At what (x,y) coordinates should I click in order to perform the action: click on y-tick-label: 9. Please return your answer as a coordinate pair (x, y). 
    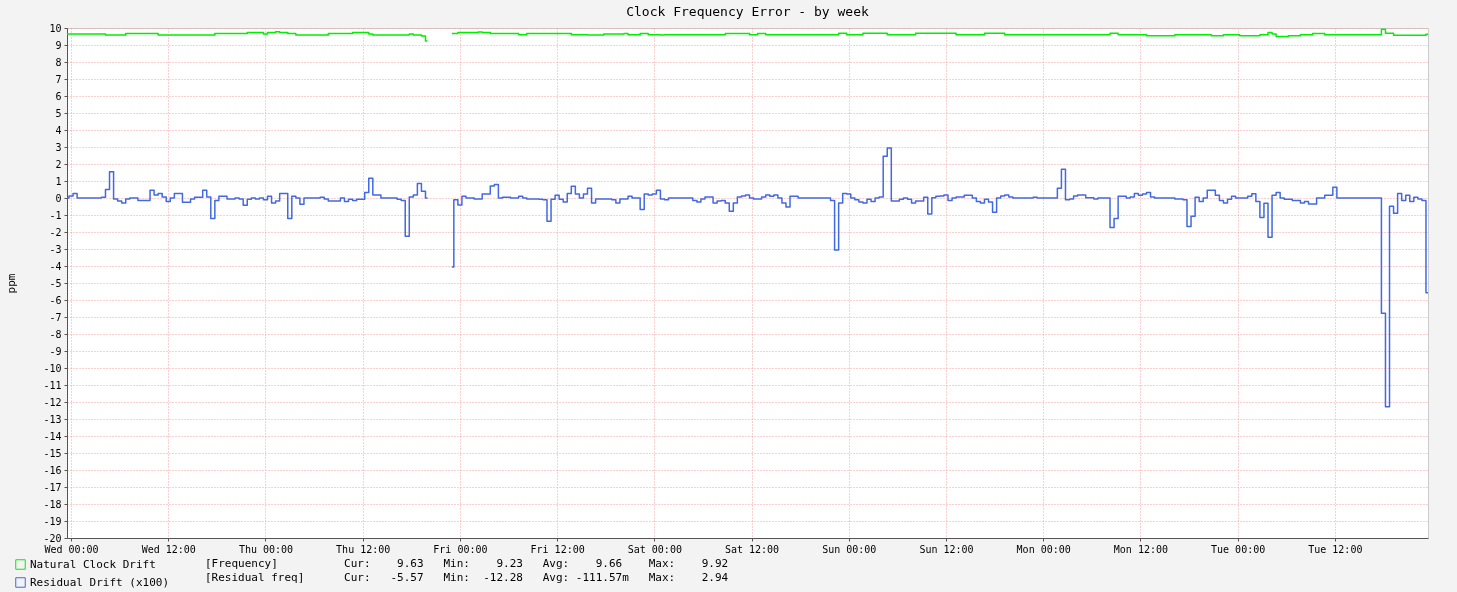
    Looking at the image, I should click on (58, 45).